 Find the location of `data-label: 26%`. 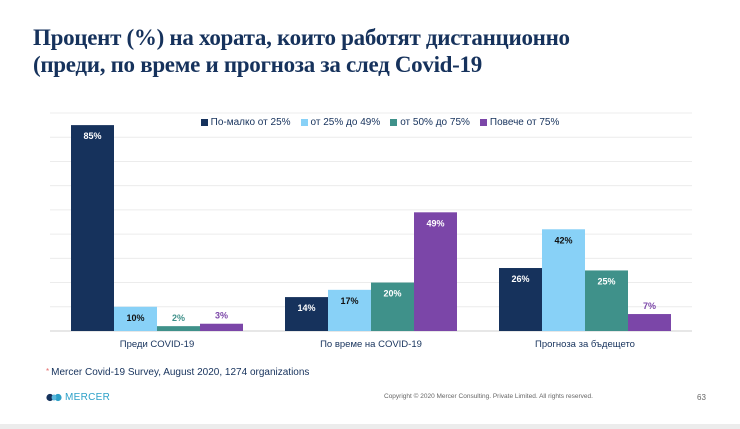

data-label: 26% is located at coordinates (520, 279).